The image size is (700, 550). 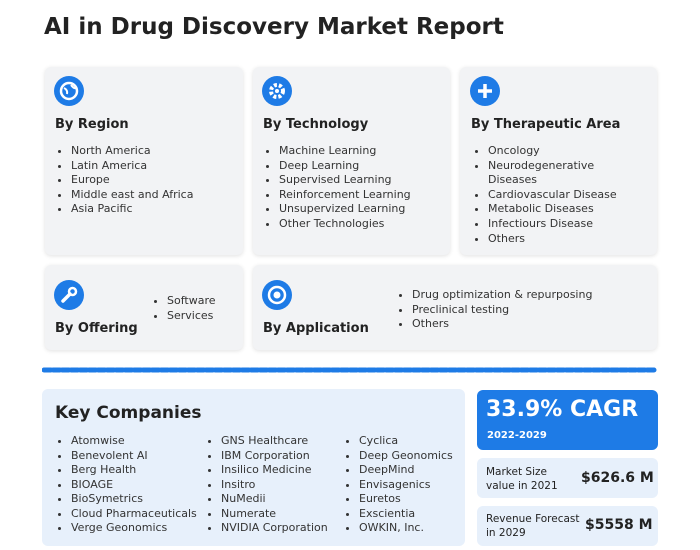 I want to click on cagr-period: 2022-2029, so click(x=517, y=435).